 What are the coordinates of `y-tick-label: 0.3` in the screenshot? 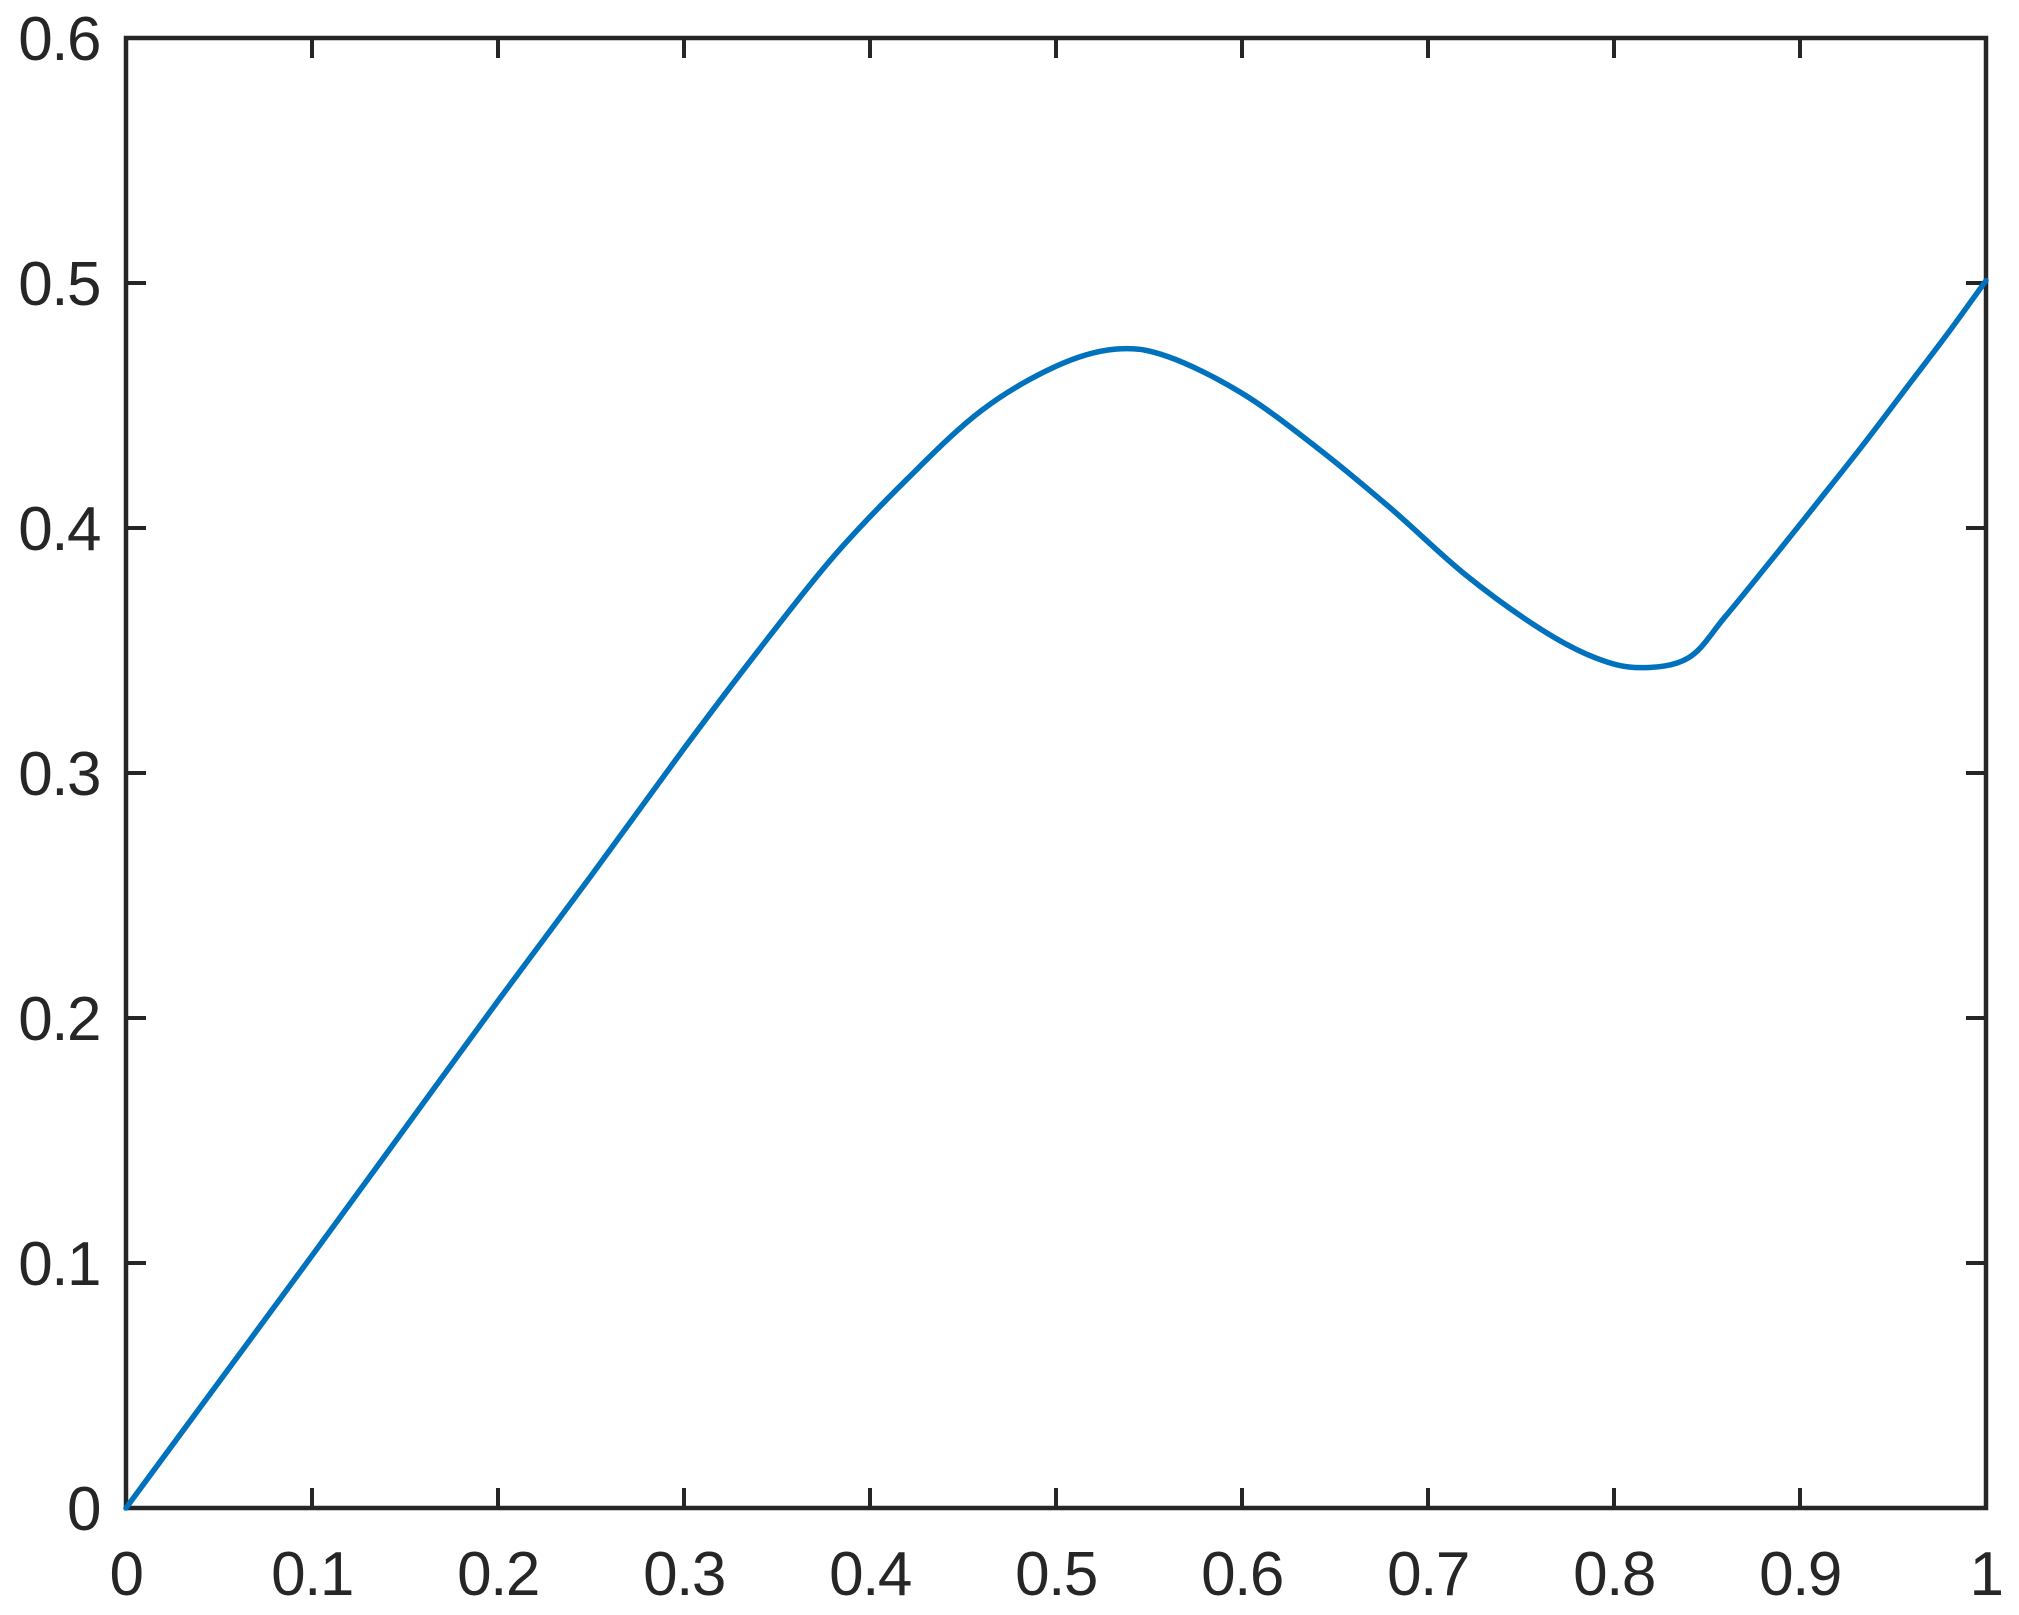 It's located at (59, 774).